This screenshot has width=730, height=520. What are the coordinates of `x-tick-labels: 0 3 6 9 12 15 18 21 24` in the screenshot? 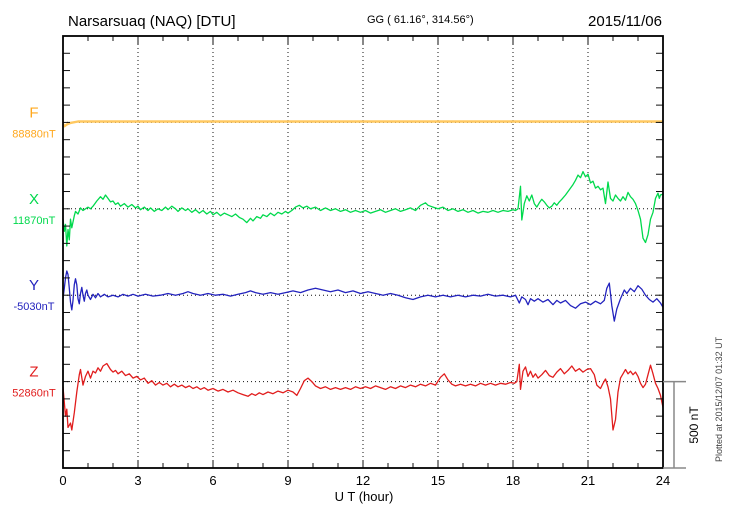 It's located at (364, 480).